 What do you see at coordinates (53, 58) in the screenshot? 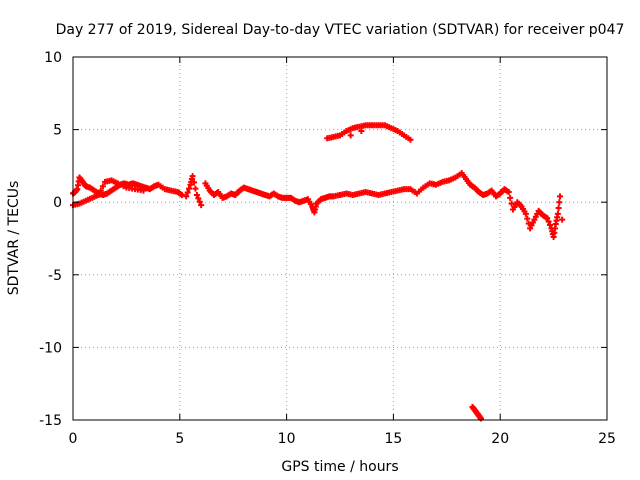
I see `y-tick-label: 10` at bounding box center [53, 58].